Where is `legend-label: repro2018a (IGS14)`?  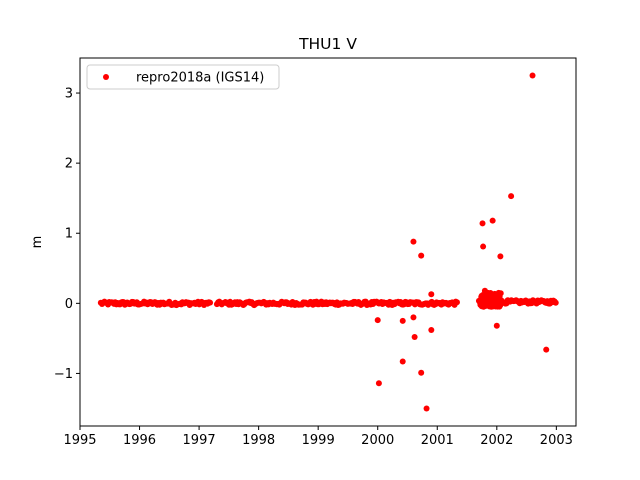 legend-label: repro2018a (IGS14) is located at coordinates (200, 78).